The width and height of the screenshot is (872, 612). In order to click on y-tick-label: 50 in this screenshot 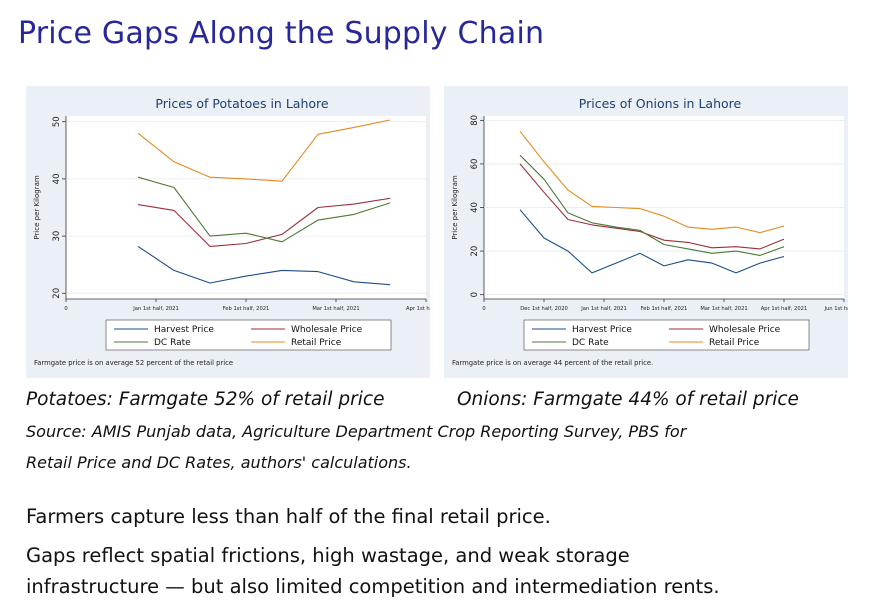, I will do `click(57, 121)`.